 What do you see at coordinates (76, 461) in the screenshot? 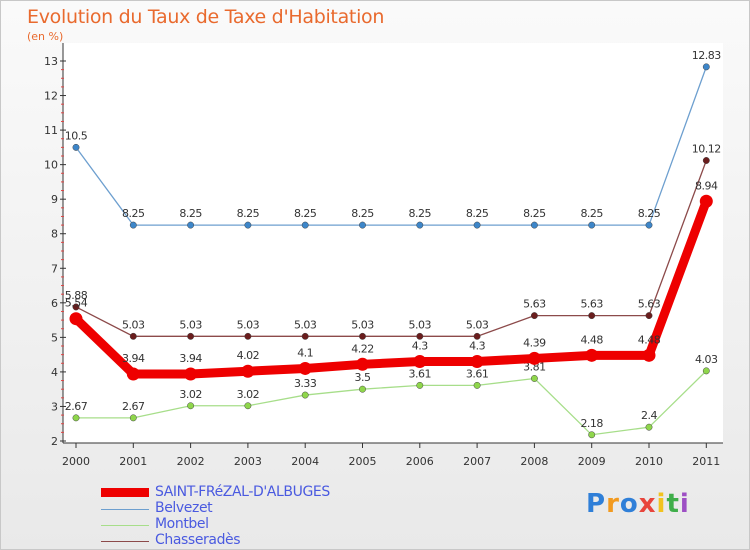
I see `x-tick-label: 2000` at bounding box center [76, 461].